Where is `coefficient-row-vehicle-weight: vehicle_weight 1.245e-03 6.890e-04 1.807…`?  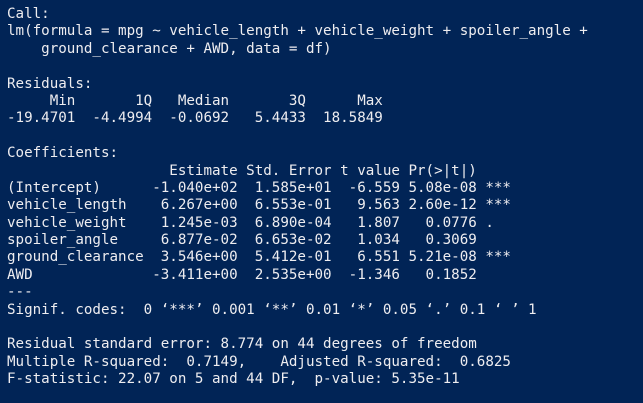
coefficient-row-vehicle-weight: vehicle_weight 1.245e-03 6.890e-04 1.807… is located at coordinates (259, 222).